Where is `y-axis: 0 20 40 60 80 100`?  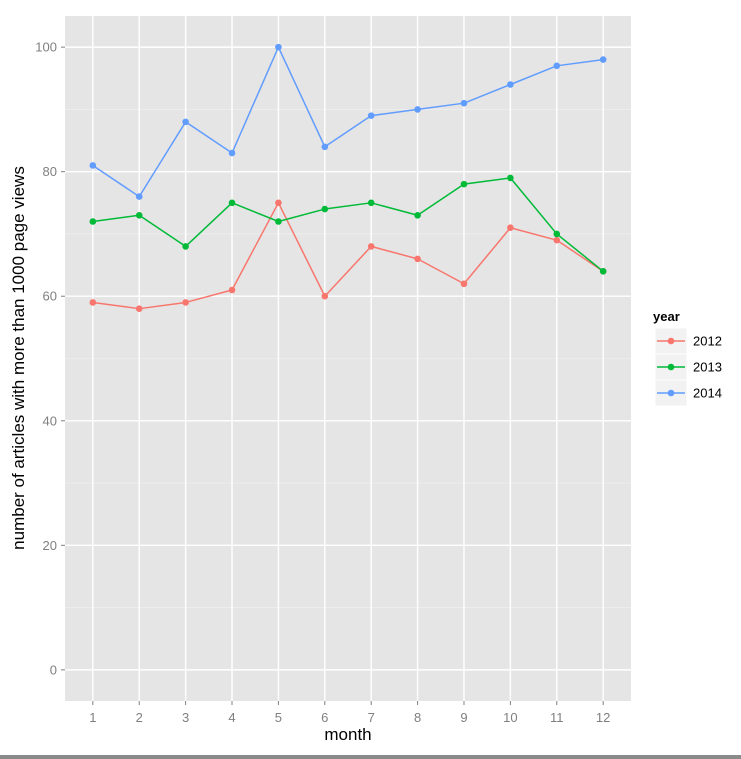
y-axis: 0 20 40 60 80 100 is located at coordinates (50, 358).